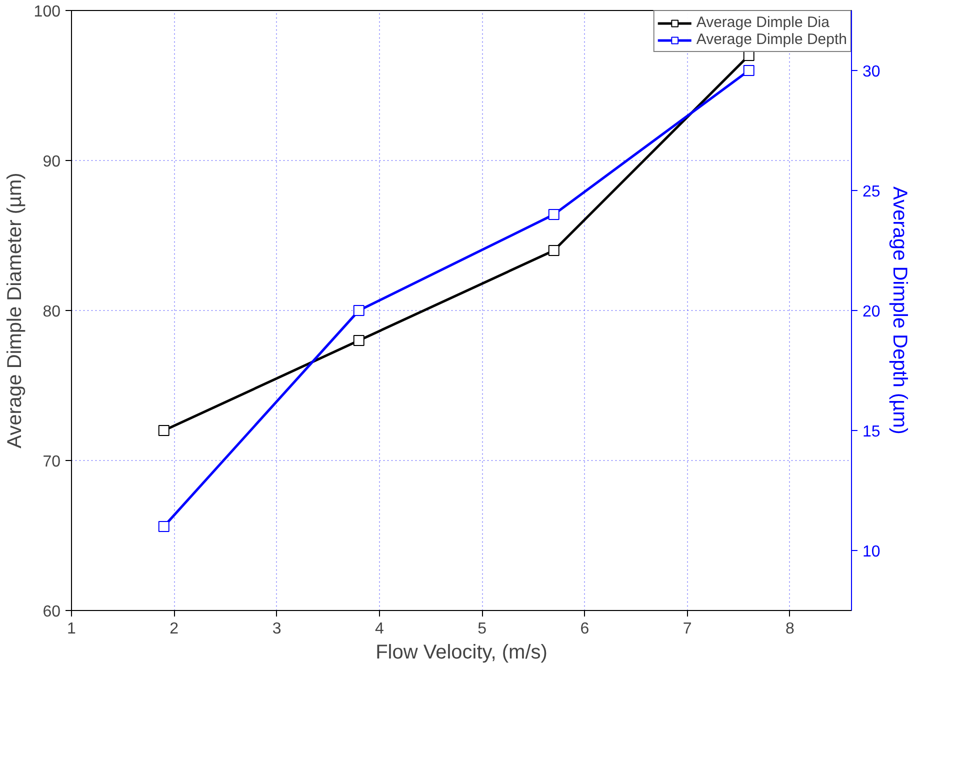 This screenshot has width=956, height=760. What do you see at coordinates (585, 629) in the screenshot?
I see `x-tick-label: 6` at bounding box center [585, 629].